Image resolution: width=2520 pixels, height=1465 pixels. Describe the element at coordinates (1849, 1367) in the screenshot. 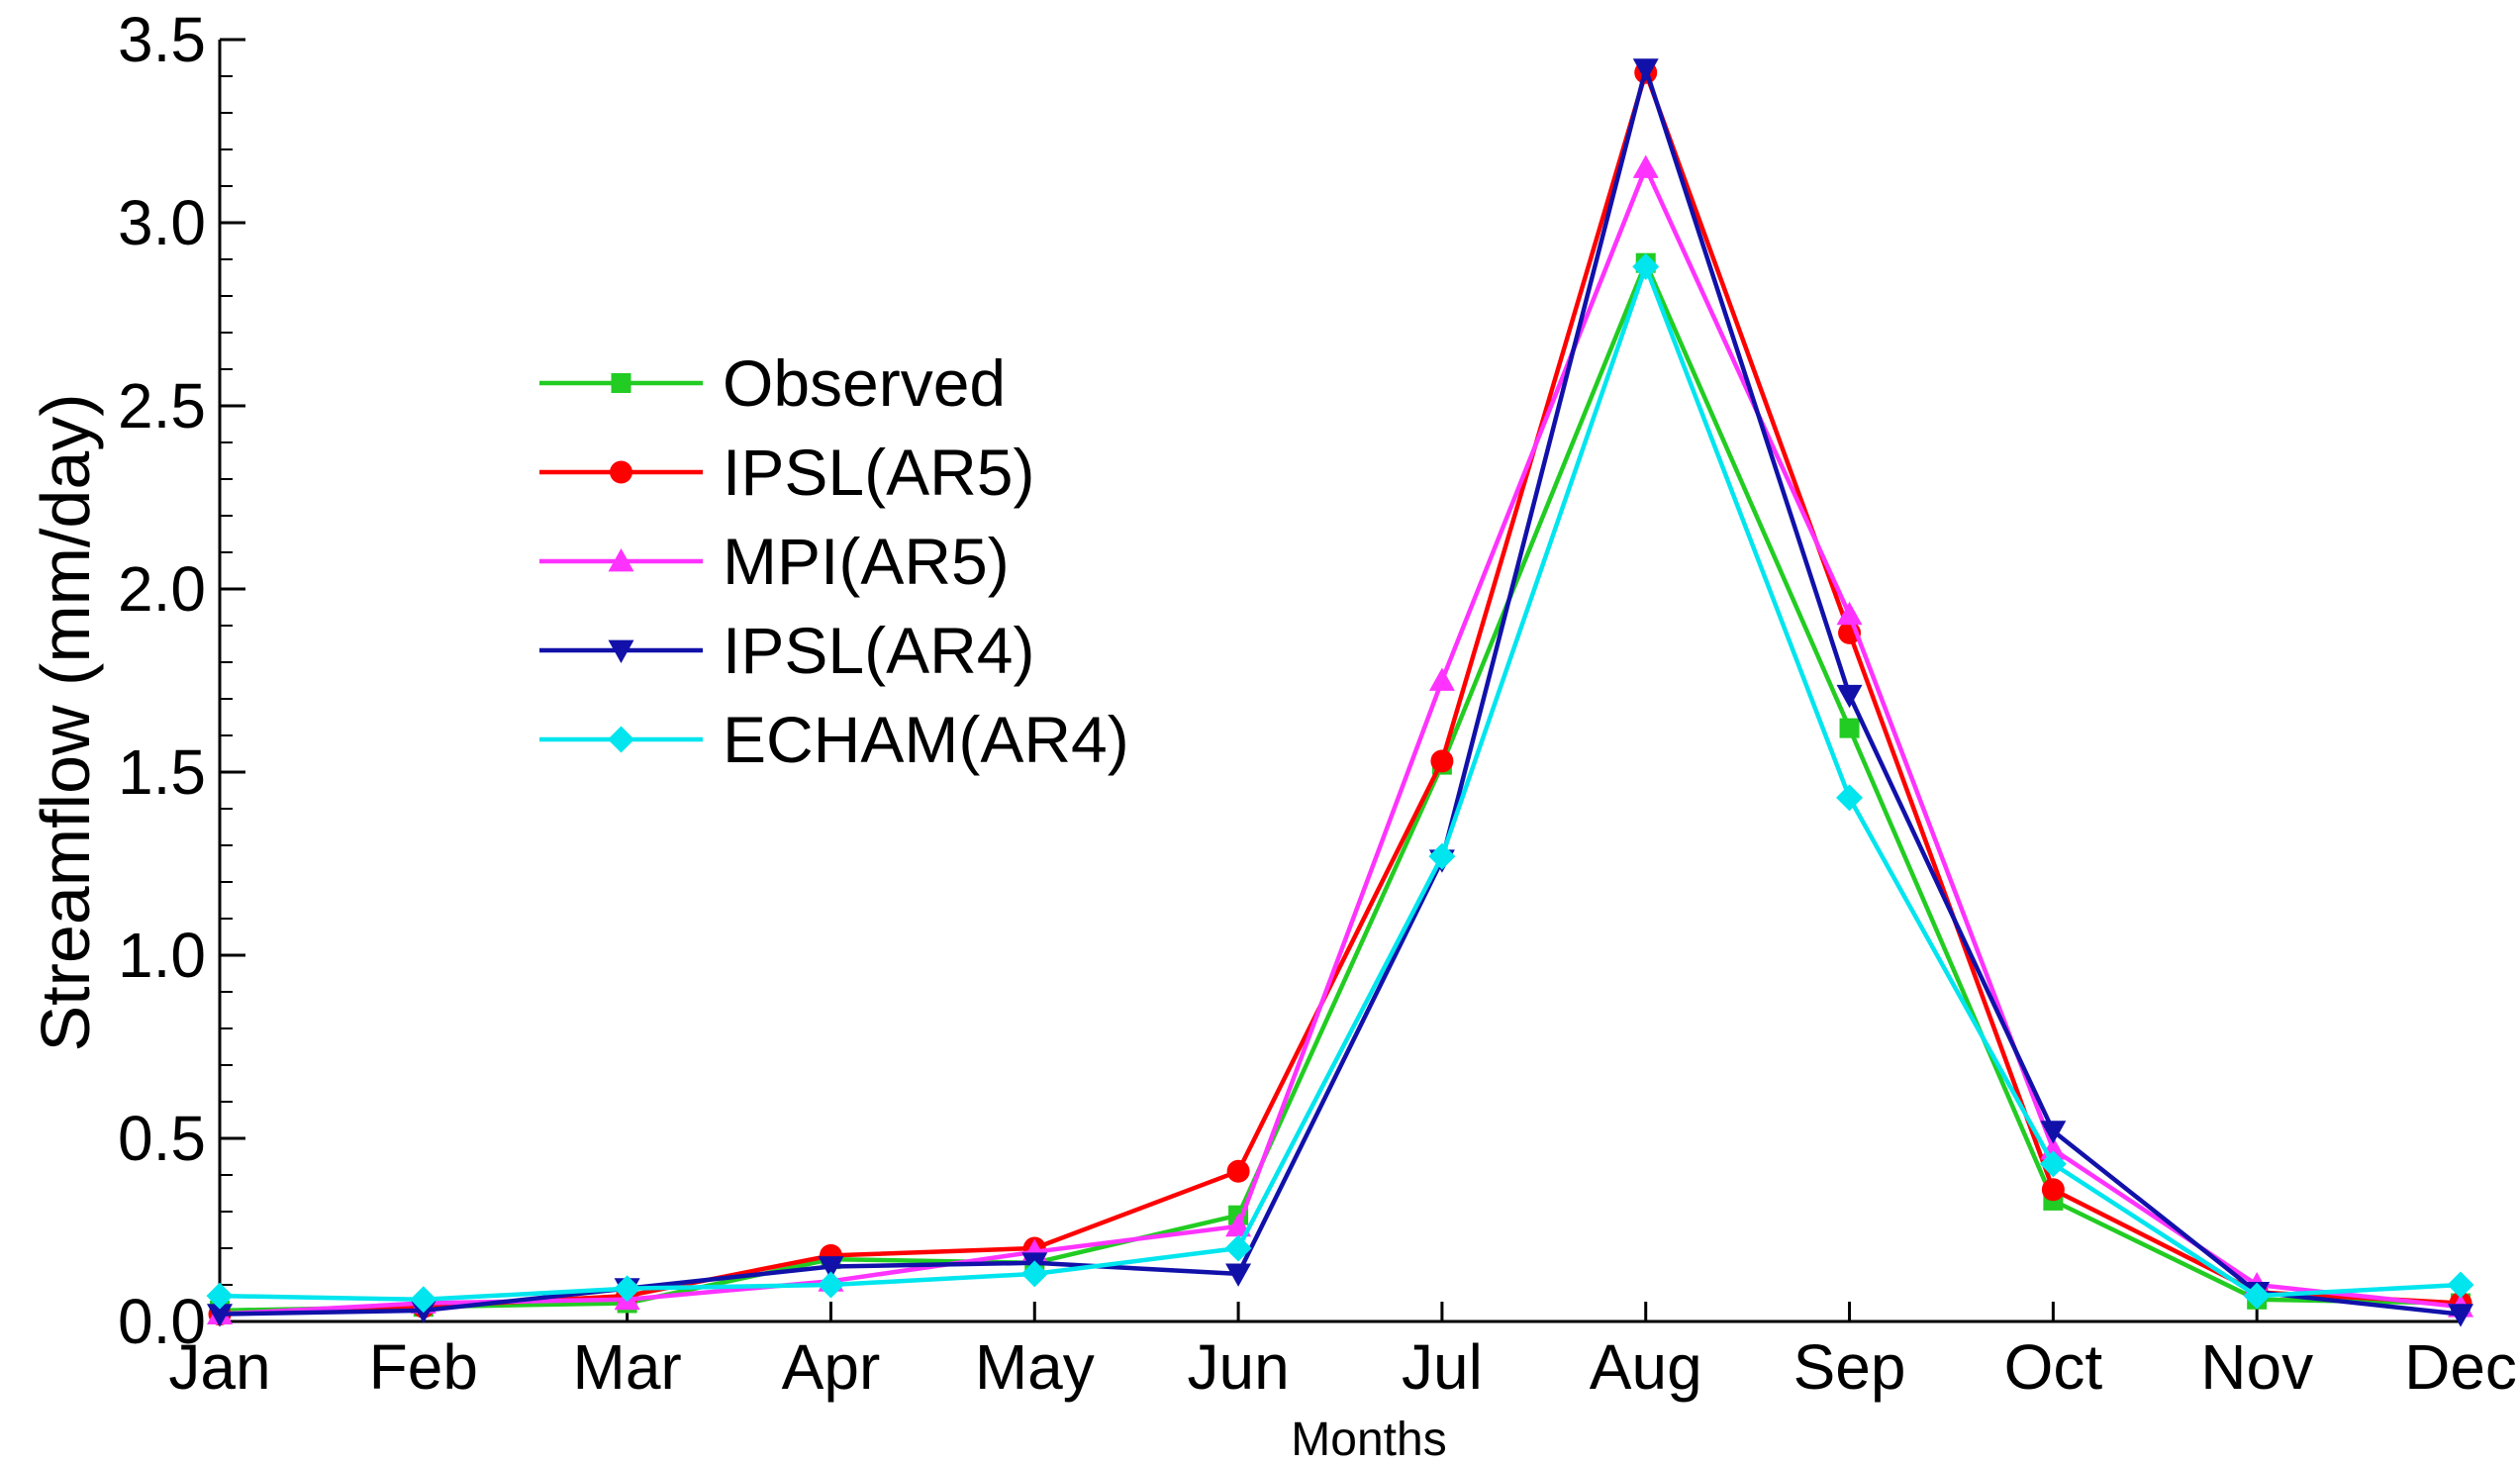

I see `x-tick-label: Sep` at that location.